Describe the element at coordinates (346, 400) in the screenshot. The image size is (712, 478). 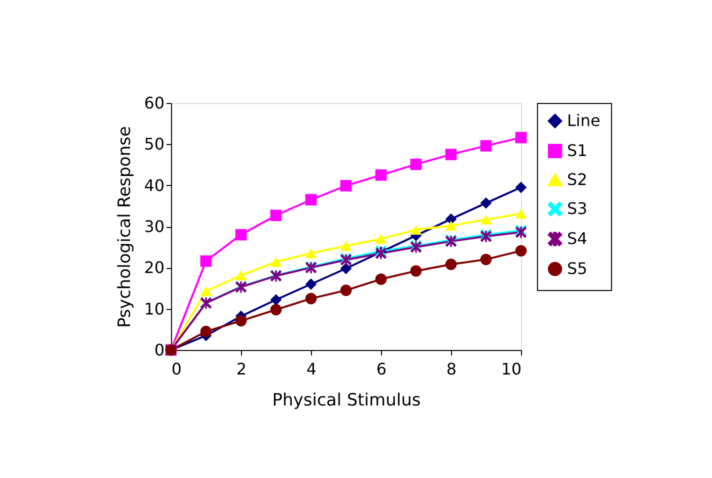
I see `x-axis-title: Physical Stimulus` at that location.